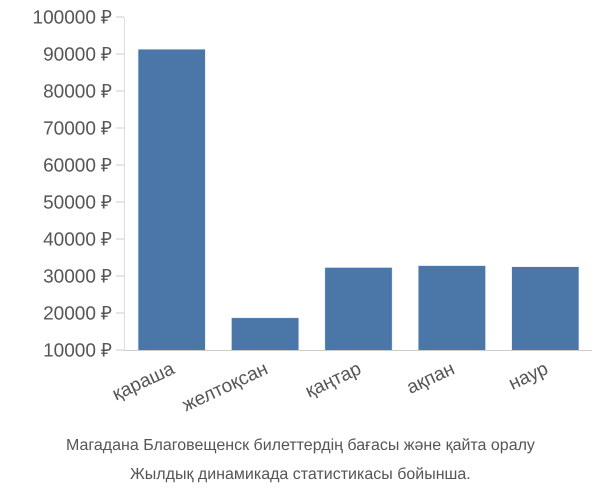 The image size is (600, 500). Describe the element at coordinates (77, 240) in the screenshot. I see `y-tick-label: 40000 ₽` at that location.